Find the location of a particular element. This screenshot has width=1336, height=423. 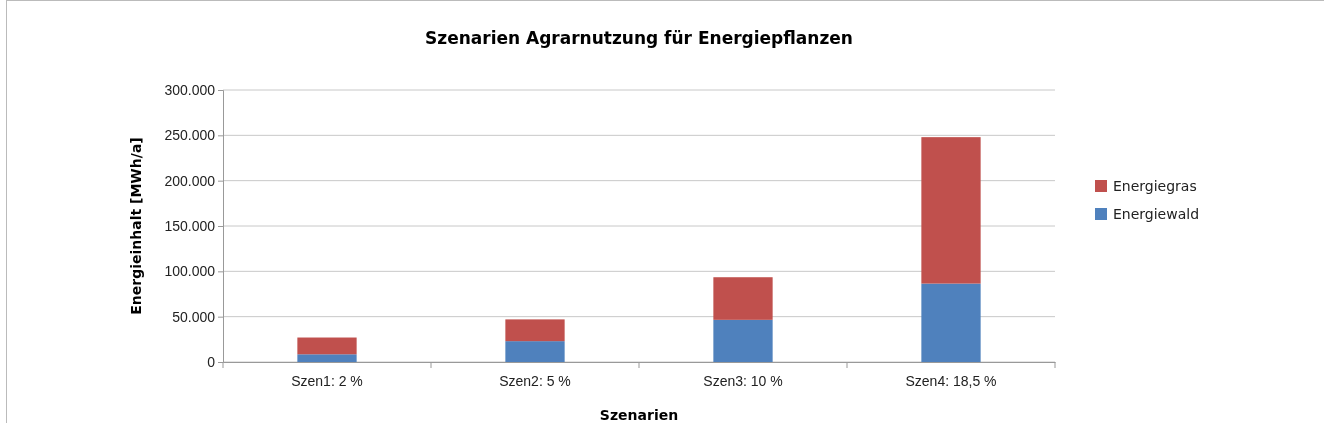

chart-title: Szenarien Agrarnutzung für Energiepflanzen is located at coordinates (639, 38).